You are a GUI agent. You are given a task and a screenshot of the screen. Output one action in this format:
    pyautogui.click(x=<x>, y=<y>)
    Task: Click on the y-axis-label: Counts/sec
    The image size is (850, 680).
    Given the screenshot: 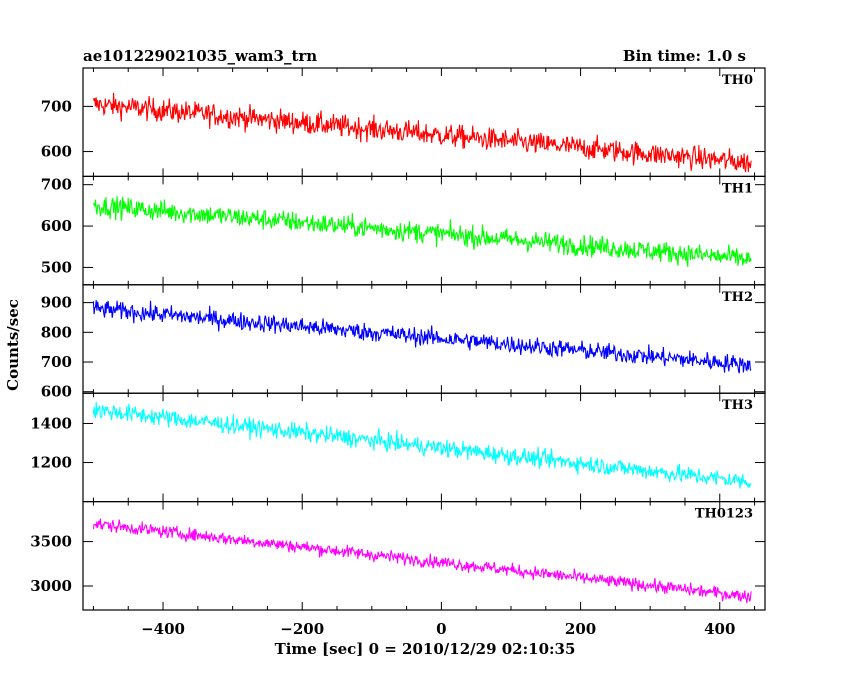 What is the action you would take?
    pyautogui.click(x=13, y=345)
    